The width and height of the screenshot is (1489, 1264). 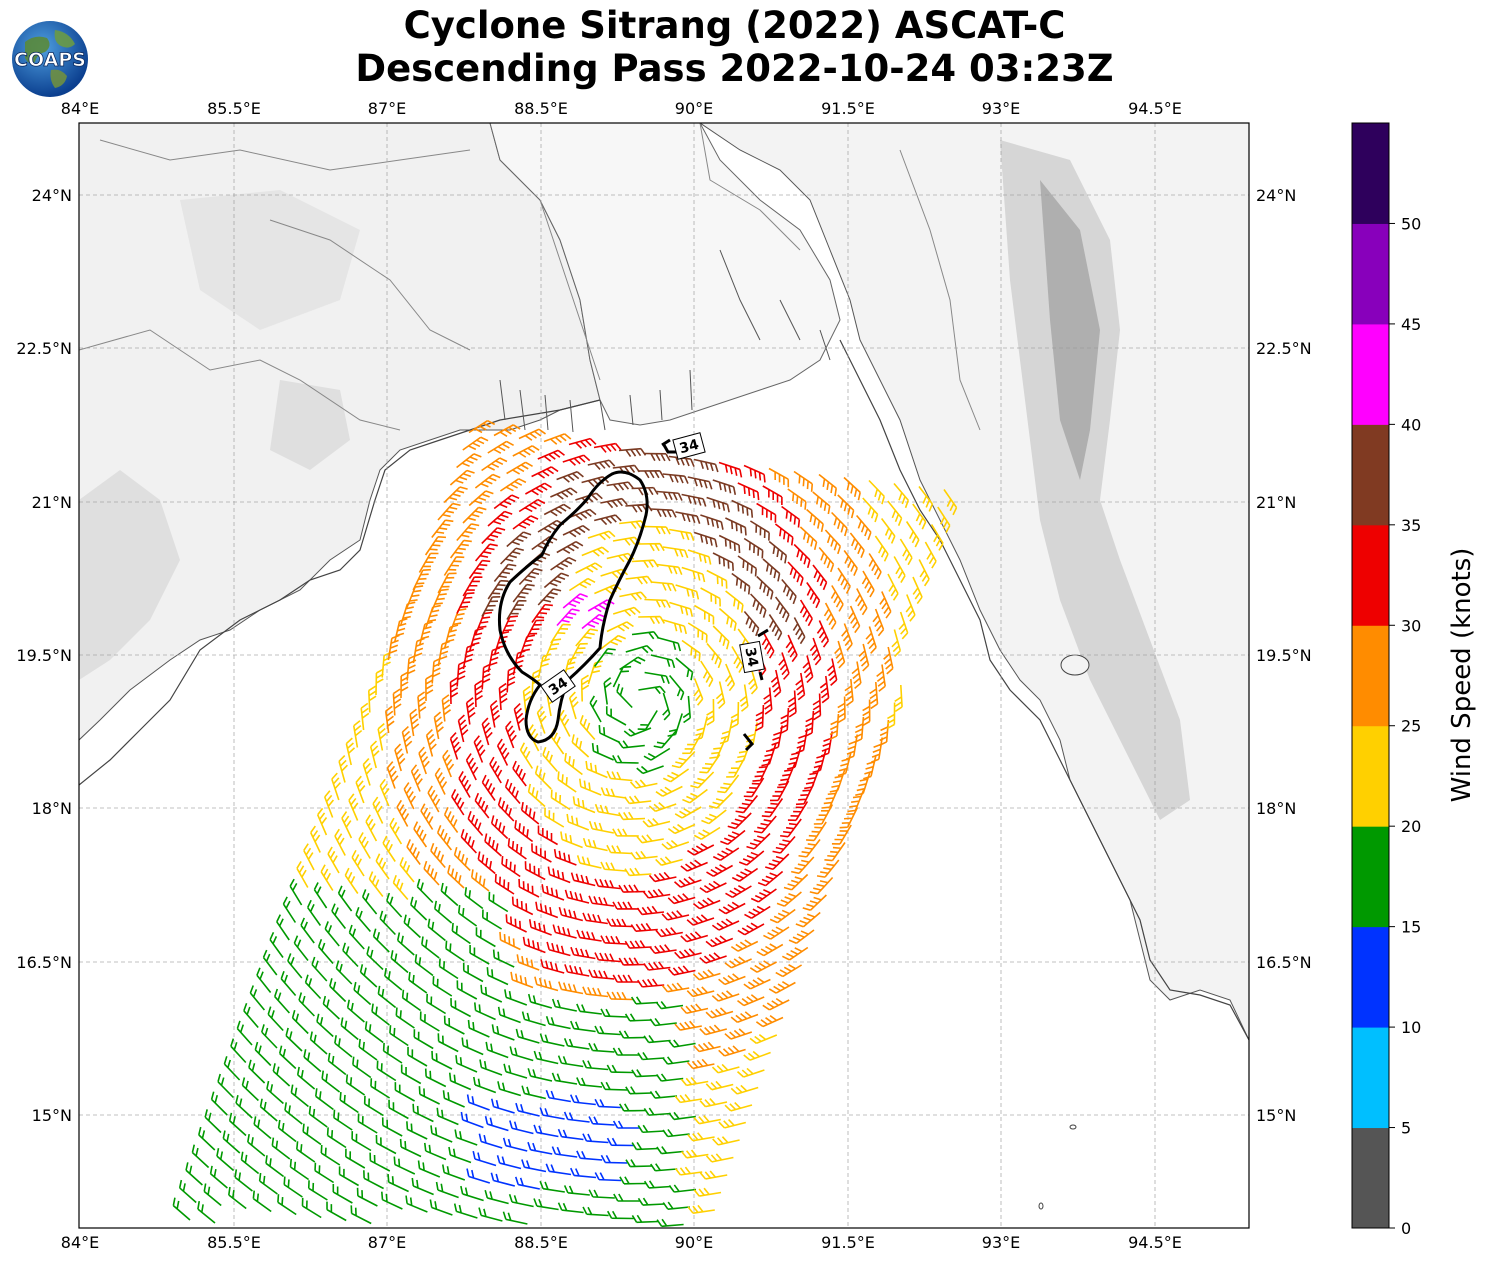 What do you see at coordinates (1411, 625) in the screenshot?
I see `colorbar-tick-label: 30` at bounding box center [1411, 625].